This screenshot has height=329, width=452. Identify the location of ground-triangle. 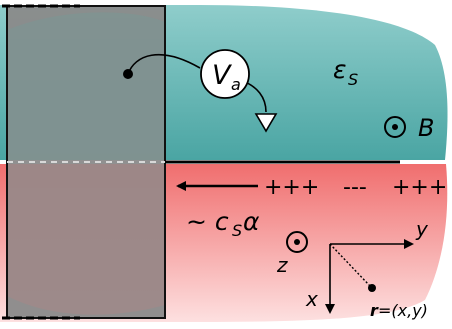
(266, 123).